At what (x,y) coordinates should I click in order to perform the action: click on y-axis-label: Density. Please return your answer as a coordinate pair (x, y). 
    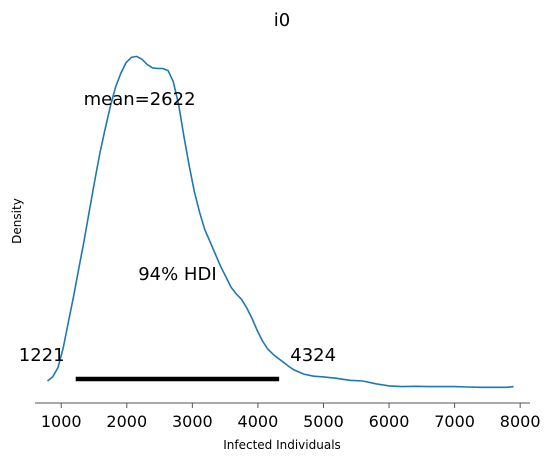
    Looking at the image, I should click on (17, 221).